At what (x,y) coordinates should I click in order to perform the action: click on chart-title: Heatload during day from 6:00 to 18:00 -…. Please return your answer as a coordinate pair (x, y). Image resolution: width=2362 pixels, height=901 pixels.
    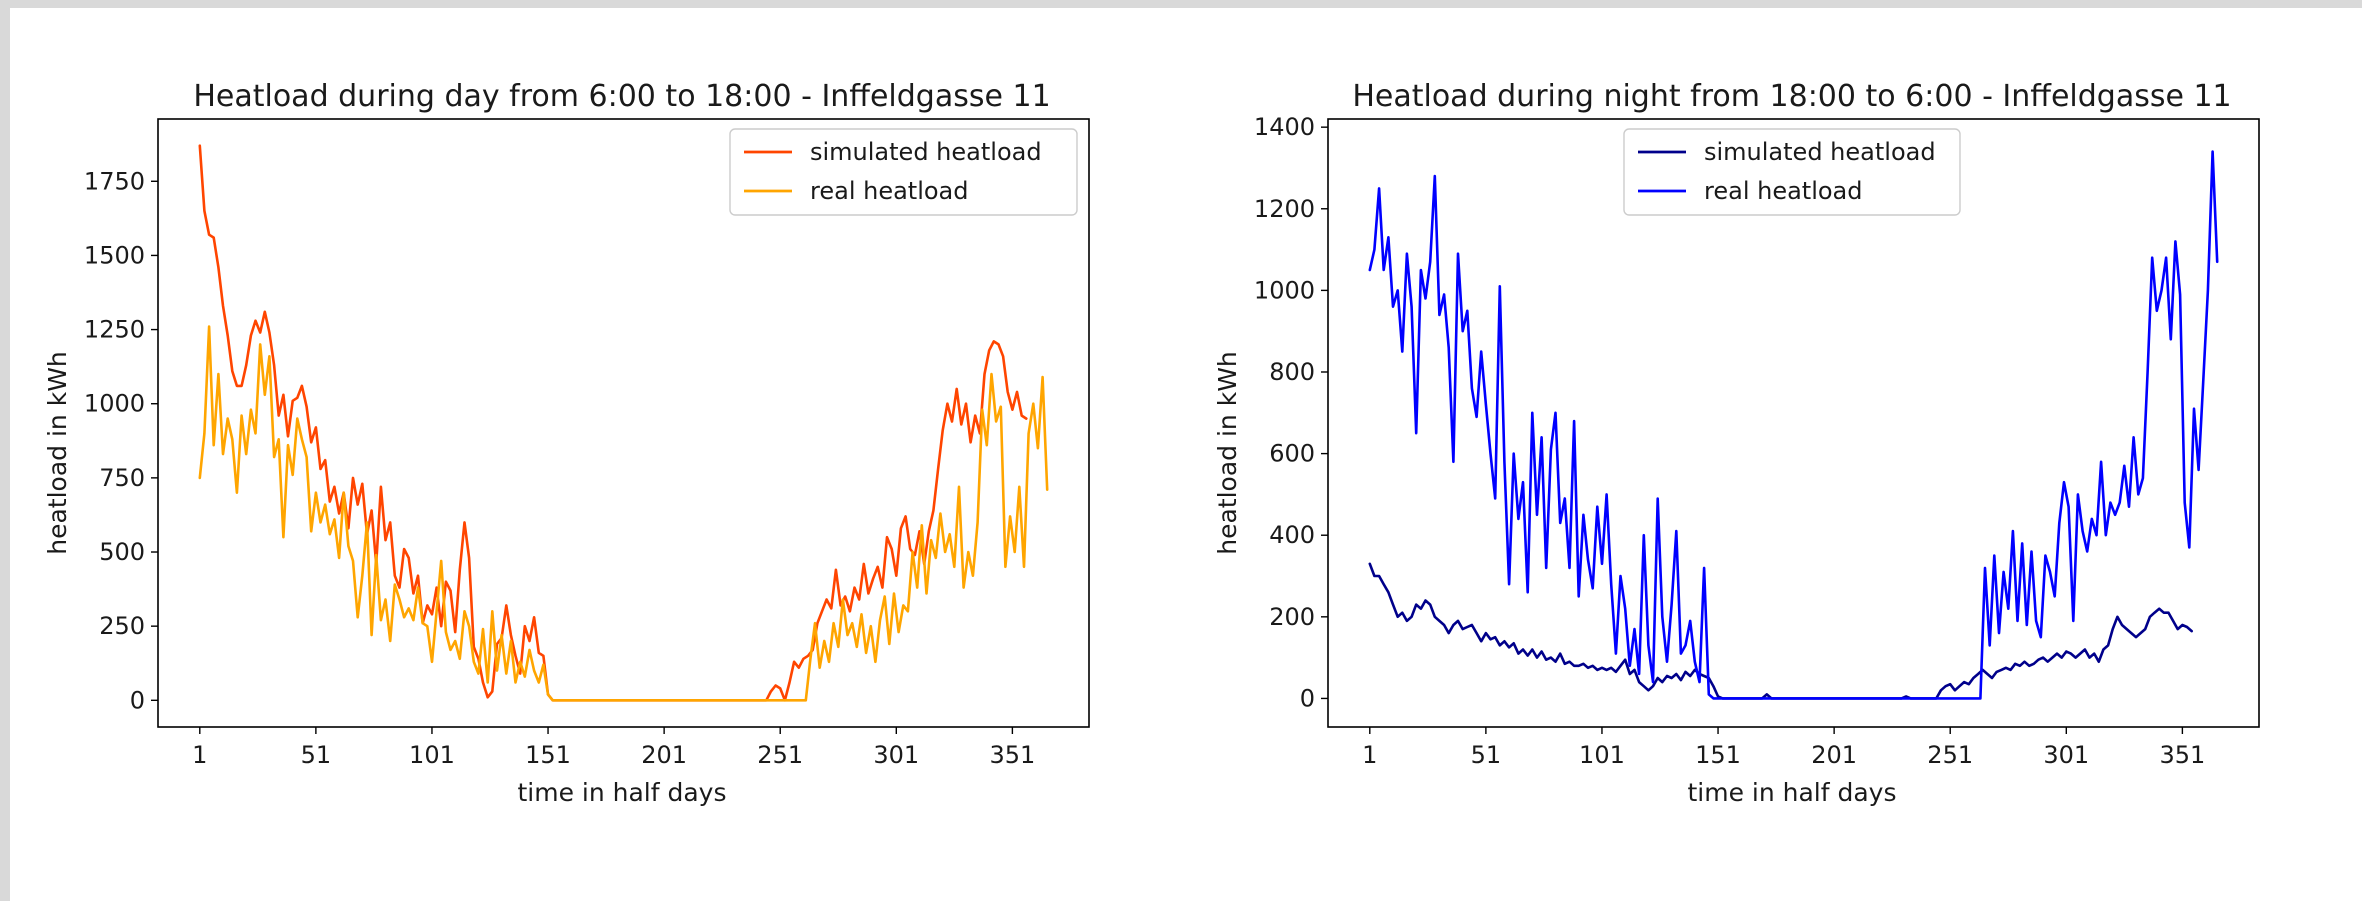
    Looking at the image, I should click on (621, 96).